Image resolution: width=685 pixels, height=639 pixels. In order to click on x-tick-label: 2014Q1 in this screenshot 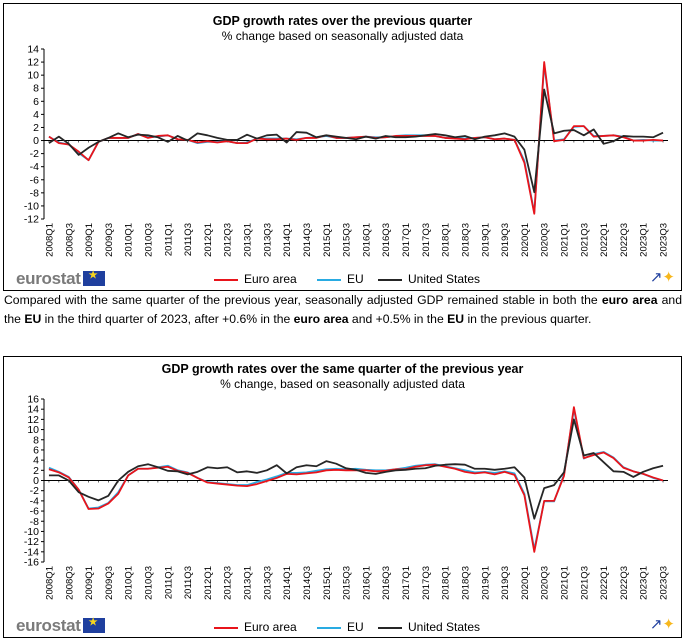, I will do `click(287, 583)`.